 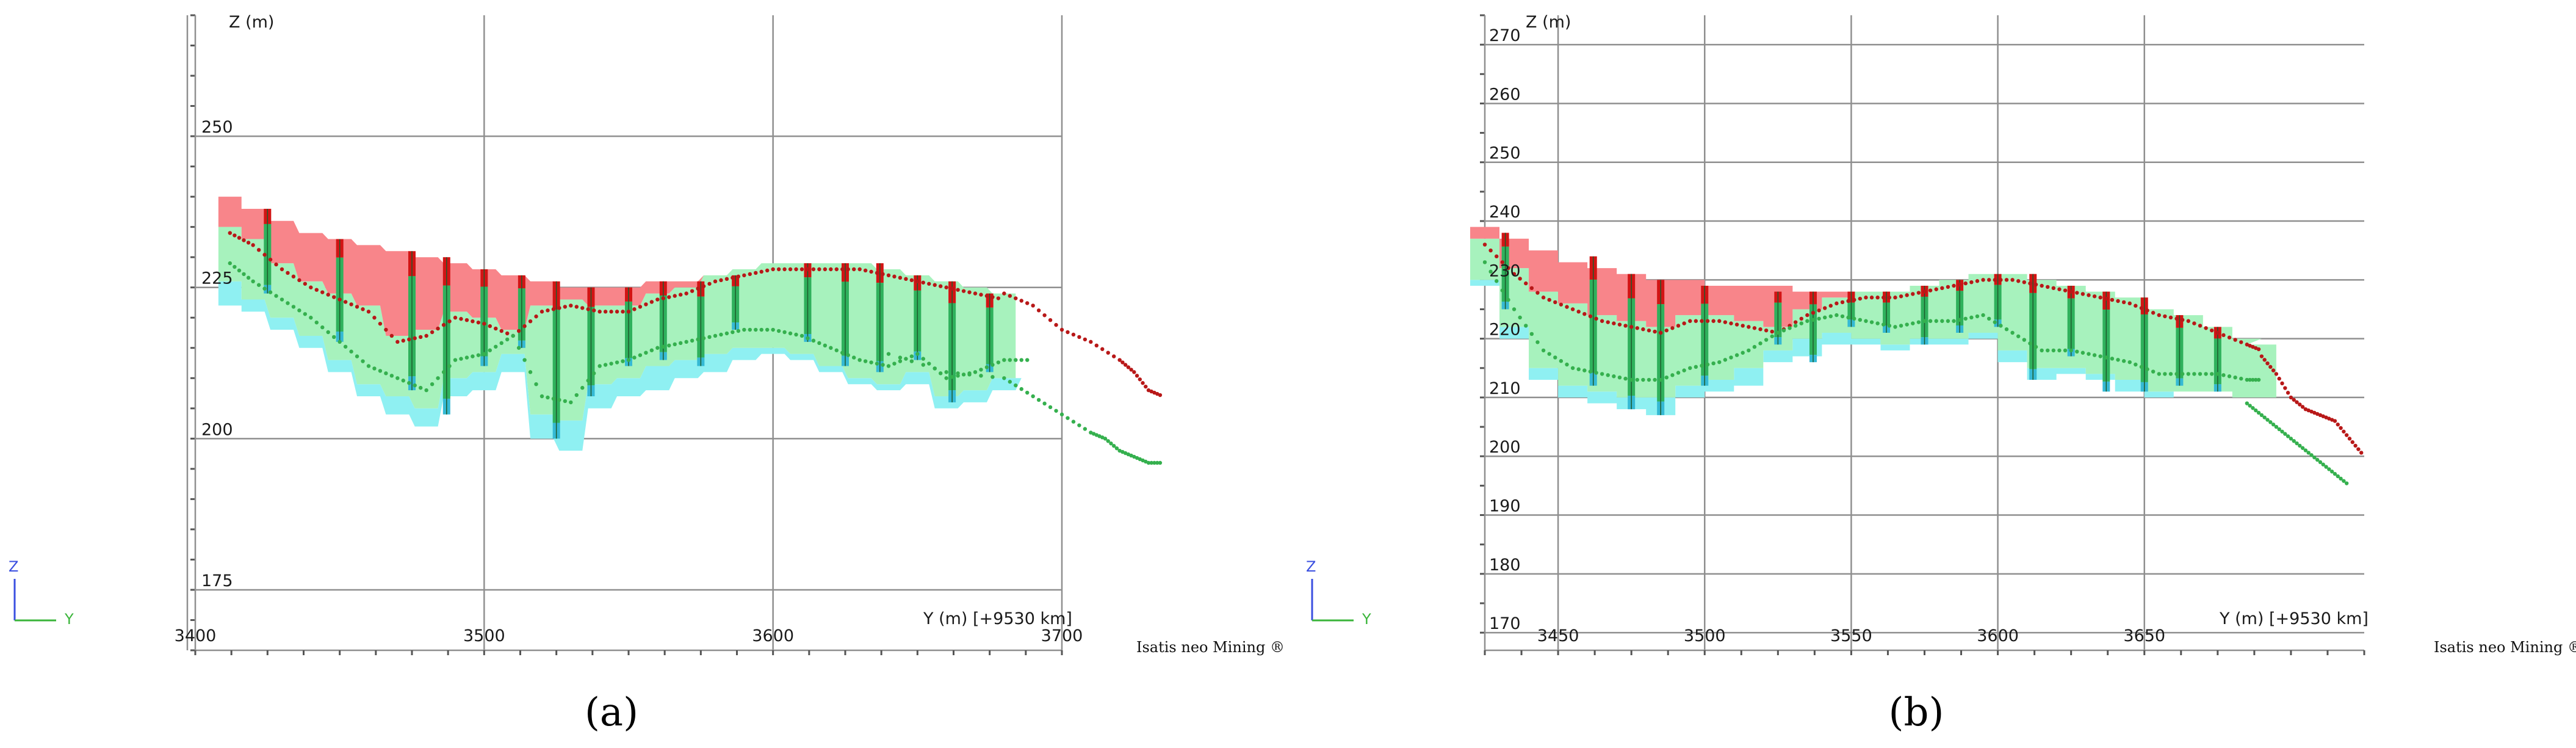 What do you see at coordinates (217, 429) in the screenshot?
I see `panel-a-y-tick-label-1: 200` at bounding box center [217, 429].